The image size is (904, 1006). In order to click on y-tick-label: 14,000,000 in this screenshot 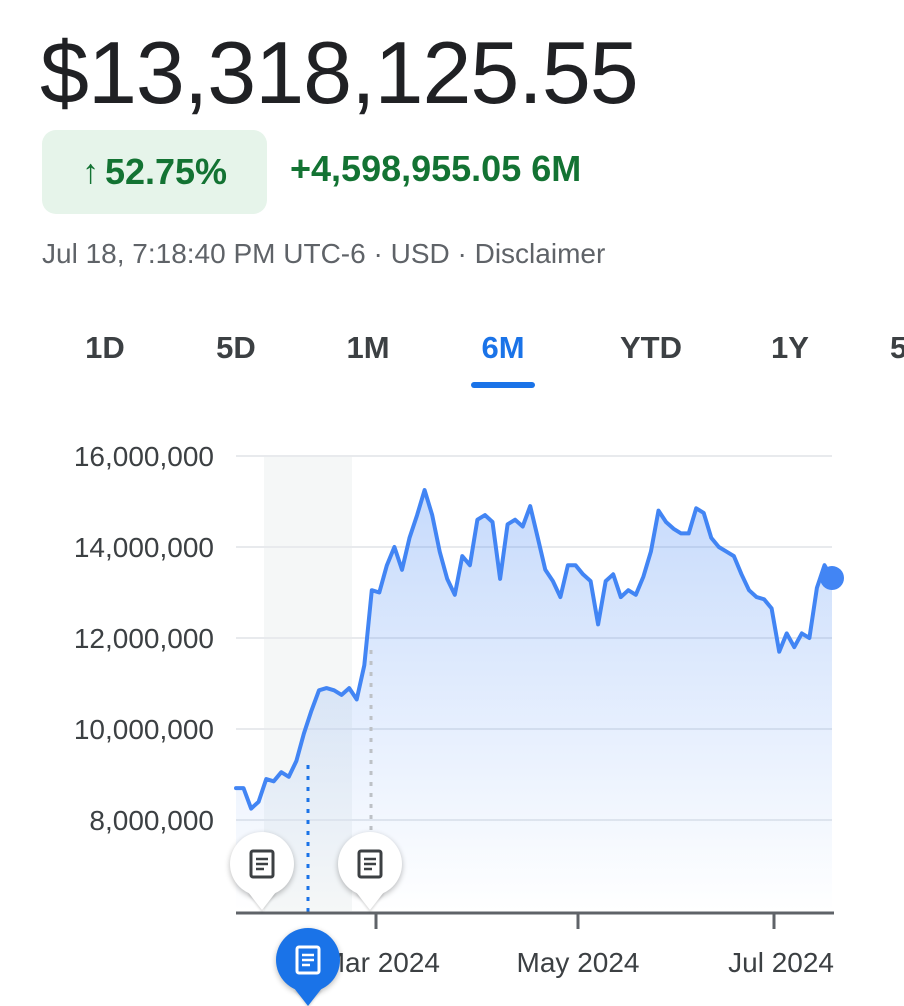, I will do `click(144, 547)`.